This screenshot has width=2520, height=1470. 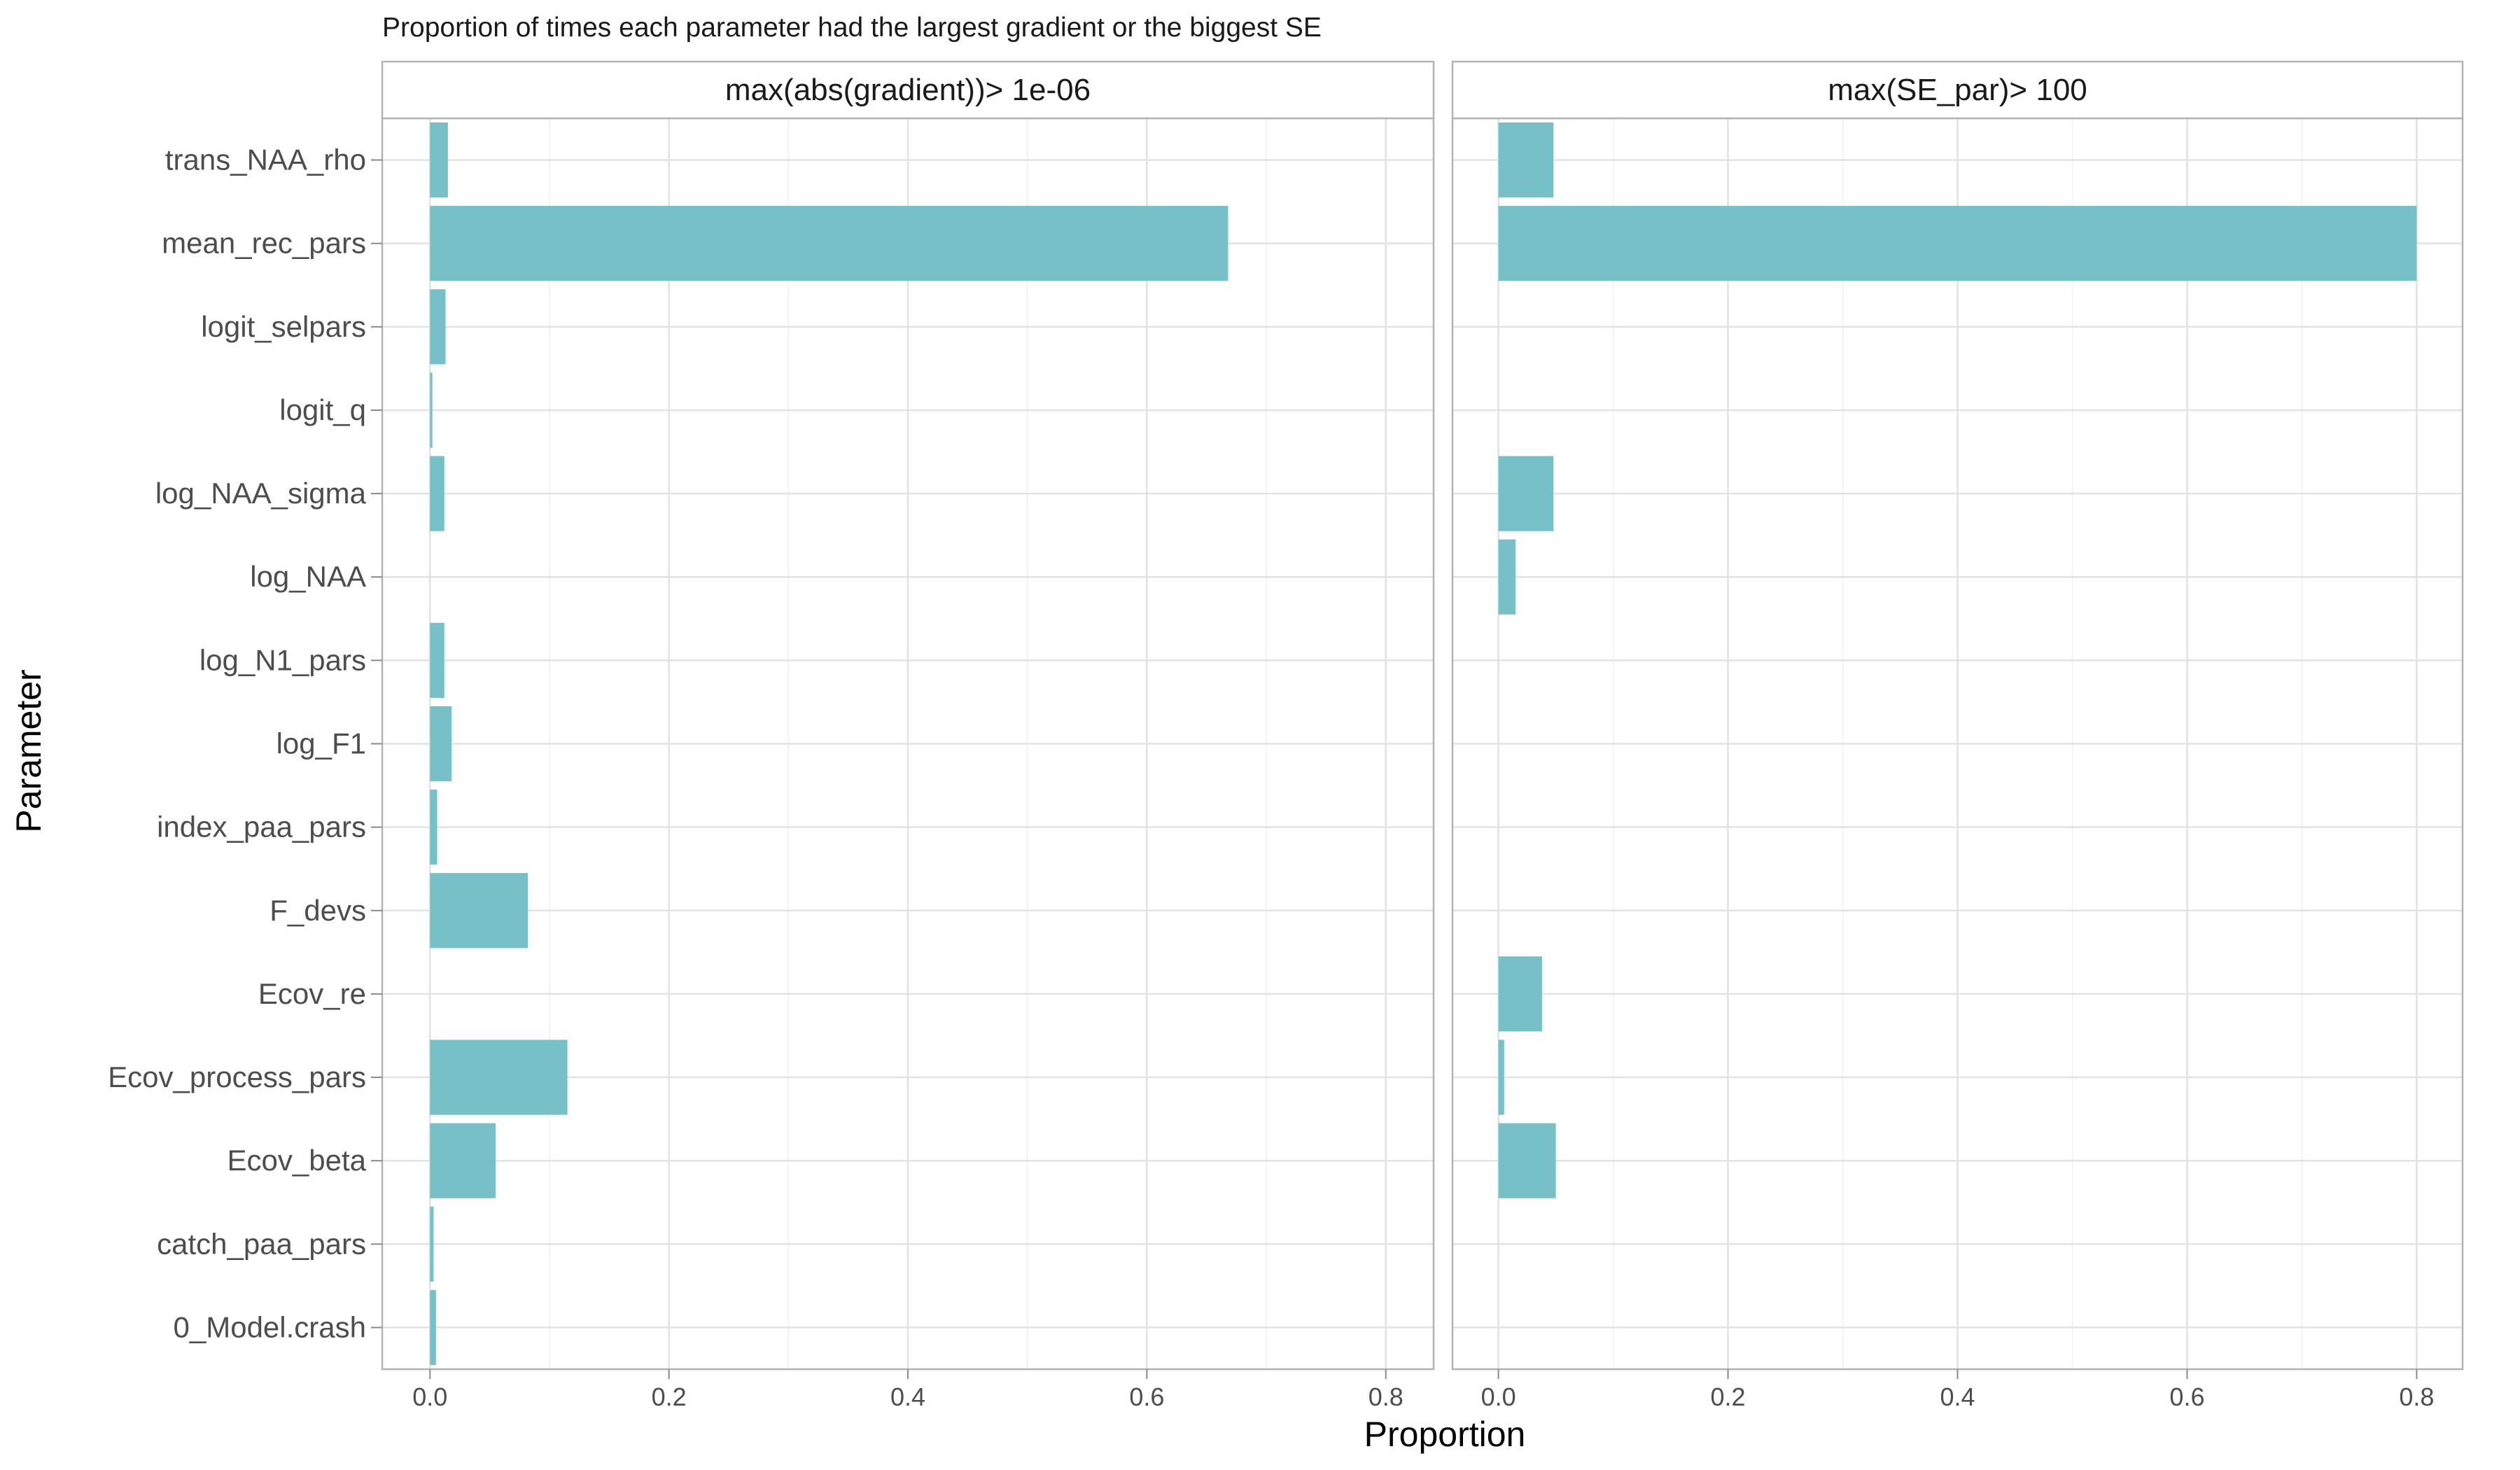 I want to click on bar-F_devs, so click(x=479, y=910).